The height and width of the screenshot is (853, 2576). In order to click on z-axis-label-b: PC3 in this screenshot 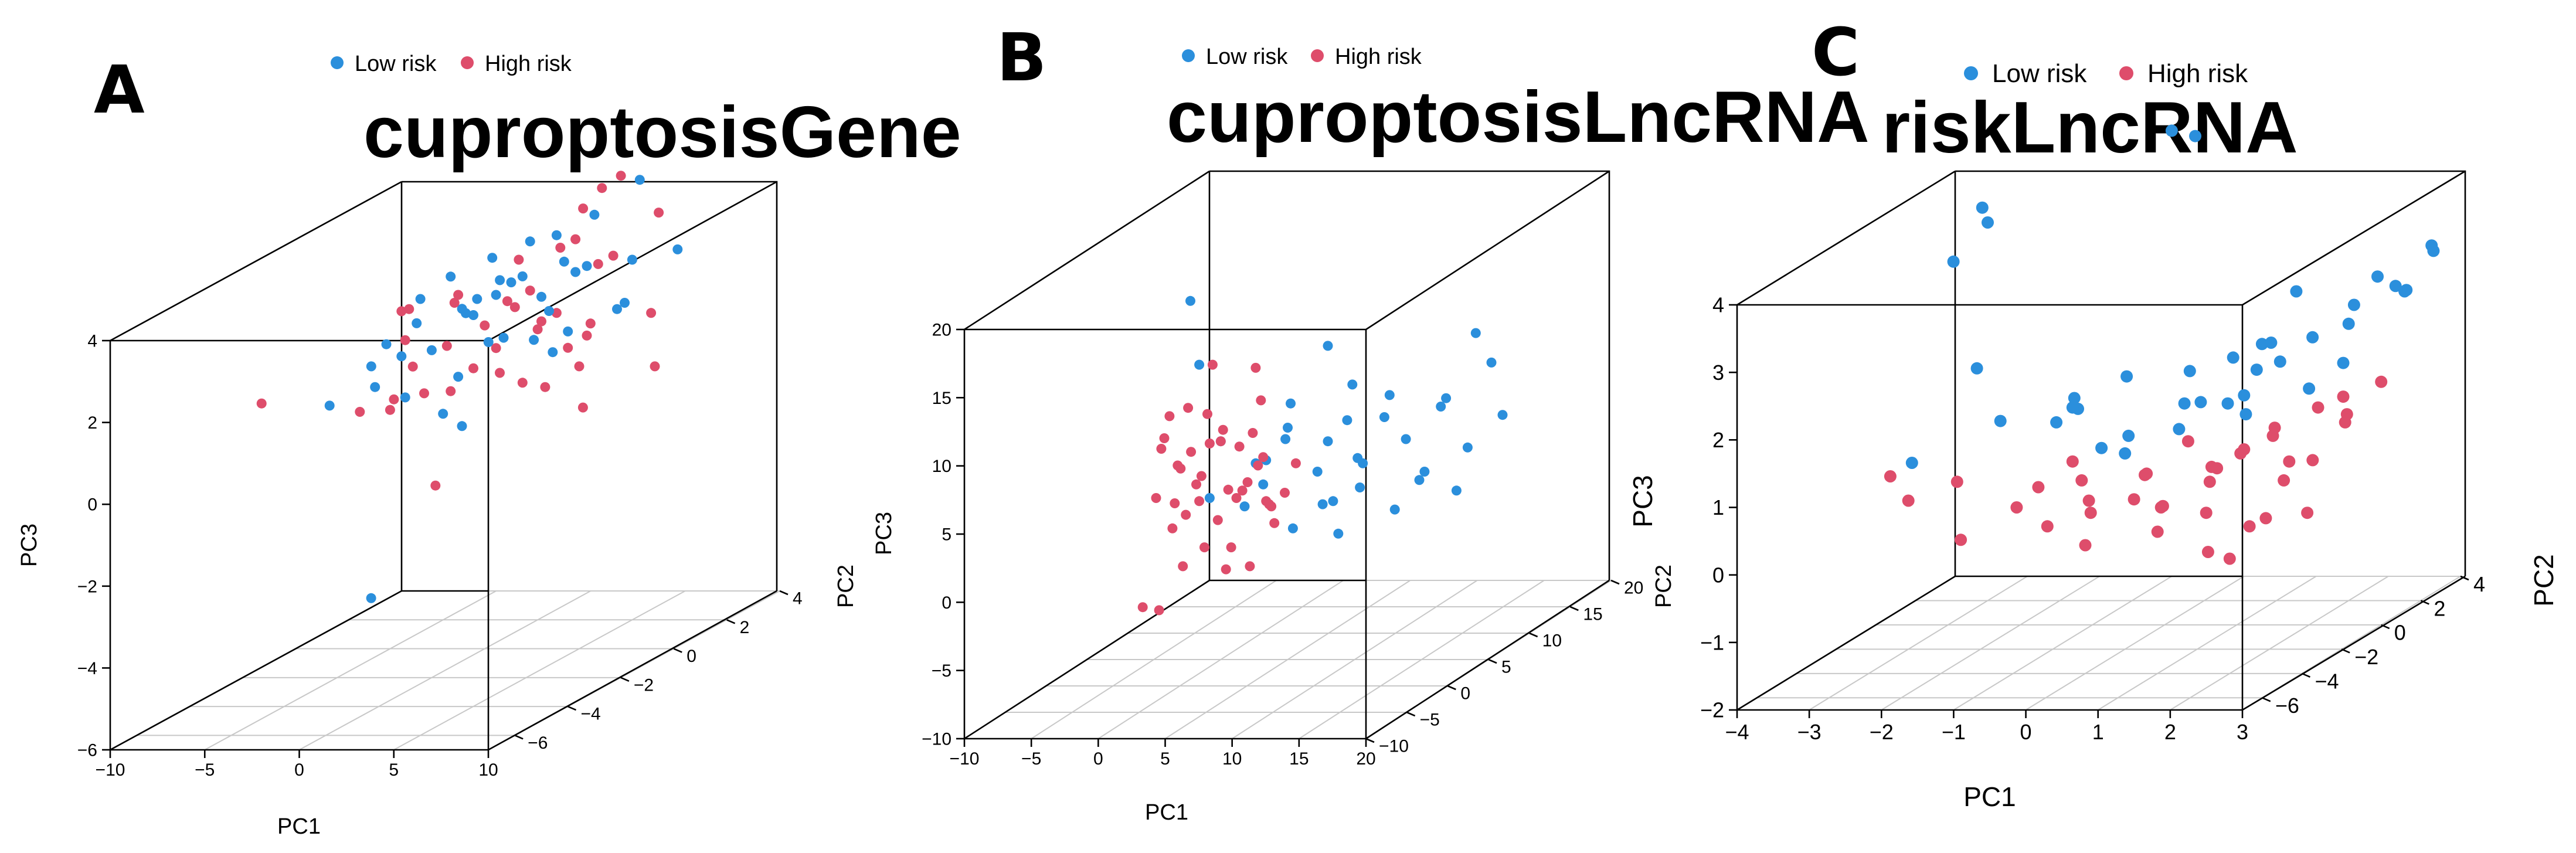, I will do `click(884, 533)`.